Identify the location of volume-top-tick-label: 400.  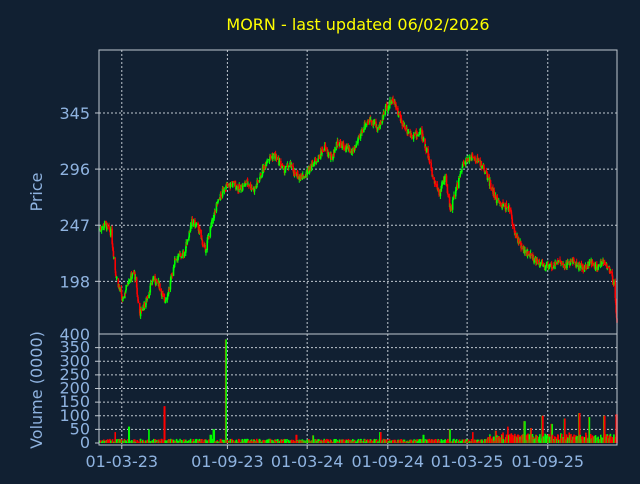
(74, 334).